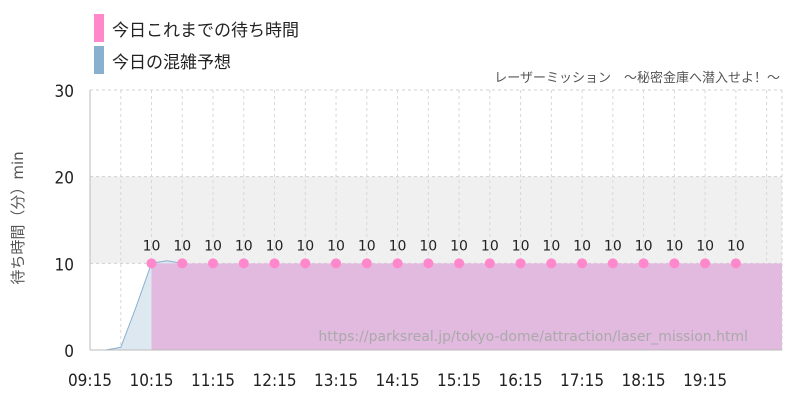 This screenshot has height=400, width=800. Describe the element at coordinates (674, 246) in the screenshot. I see `data-label-17: 10` at that location.